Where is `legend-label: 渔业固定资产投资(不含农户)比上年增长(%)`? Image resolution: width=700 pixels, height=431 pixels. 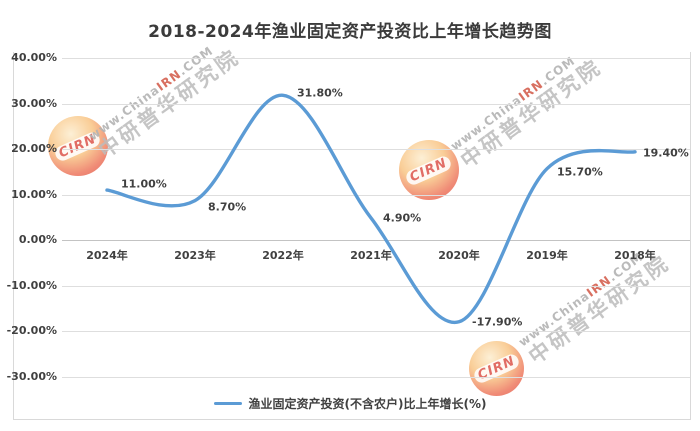 legend-label: 渔业固定资产投资(不含农户)比上年增长(%) is located at coordinates (367, 403).